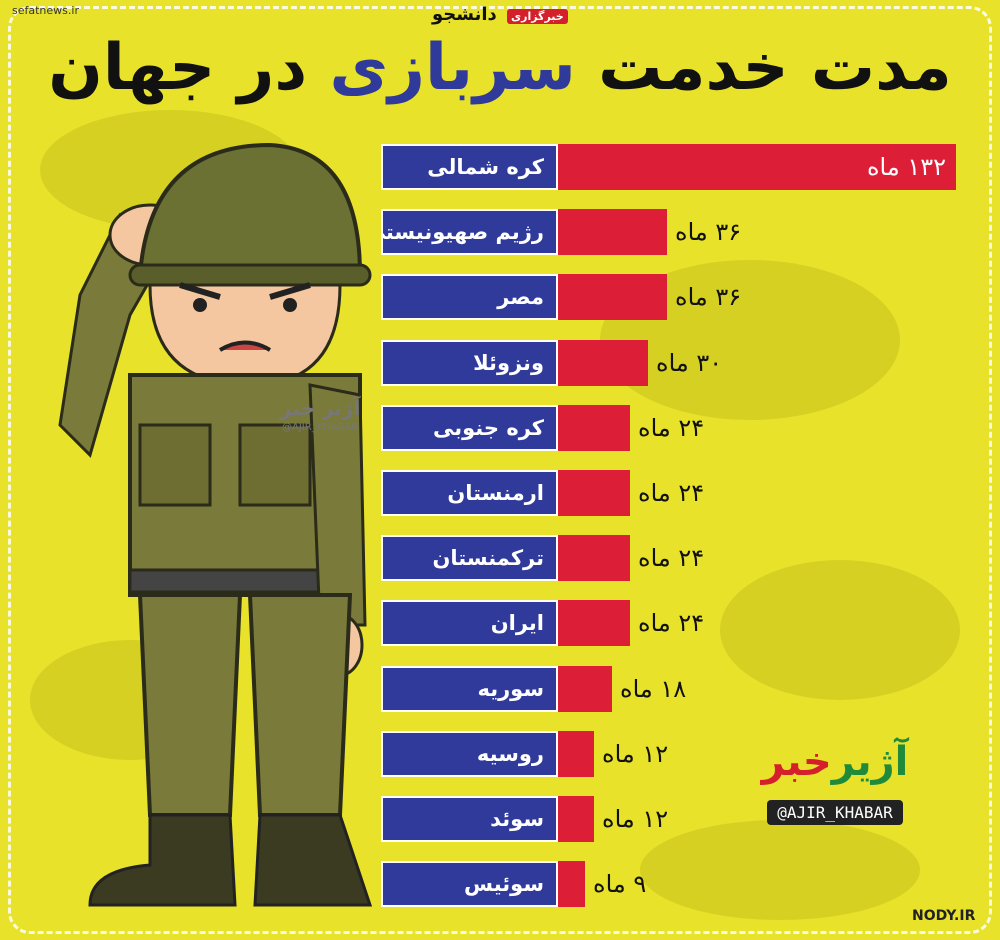 This screenshot has width=1000, height=940. I want to click on category-label: ونزوئلا, so click(469, 363).